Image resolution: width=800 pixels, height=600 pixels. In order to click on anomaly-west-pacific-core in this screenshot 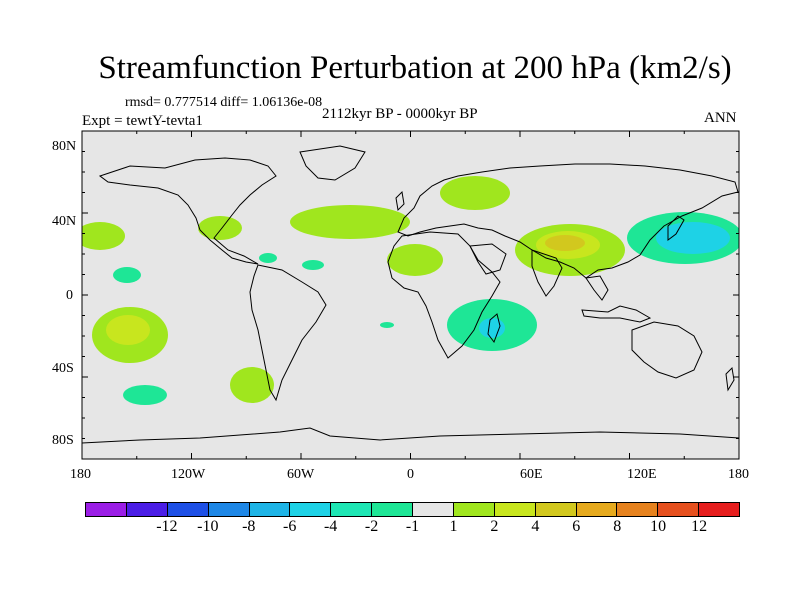, I will do `click(693, 238)`.